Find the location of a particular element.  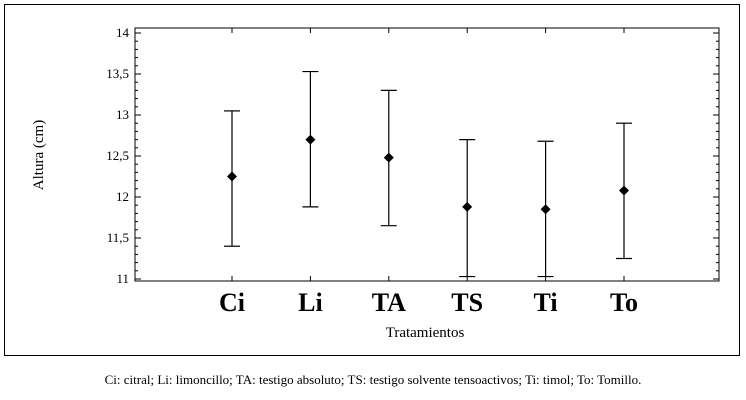

y-tick-label: 13,5 is located at coordinates (117, 73).